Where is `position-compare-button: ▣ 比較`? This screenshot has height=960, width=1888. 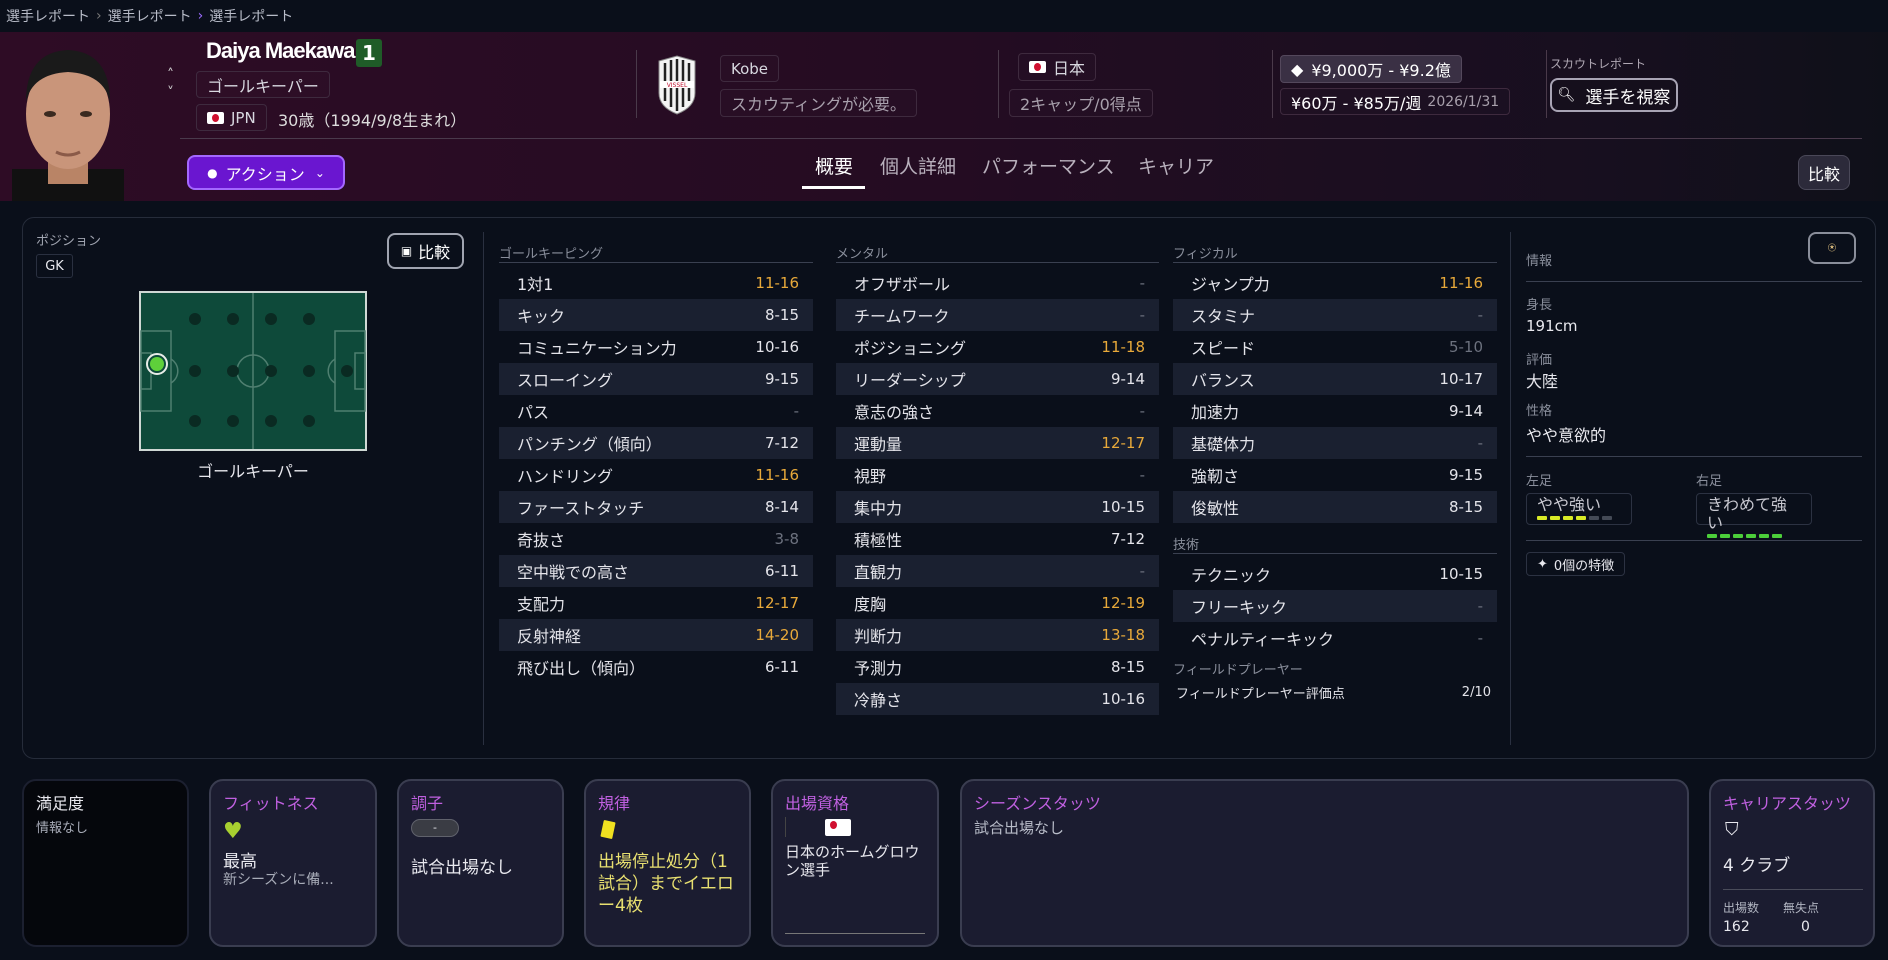 position-compare-button: ▣ 比較 is located at coordinates (425, 251).